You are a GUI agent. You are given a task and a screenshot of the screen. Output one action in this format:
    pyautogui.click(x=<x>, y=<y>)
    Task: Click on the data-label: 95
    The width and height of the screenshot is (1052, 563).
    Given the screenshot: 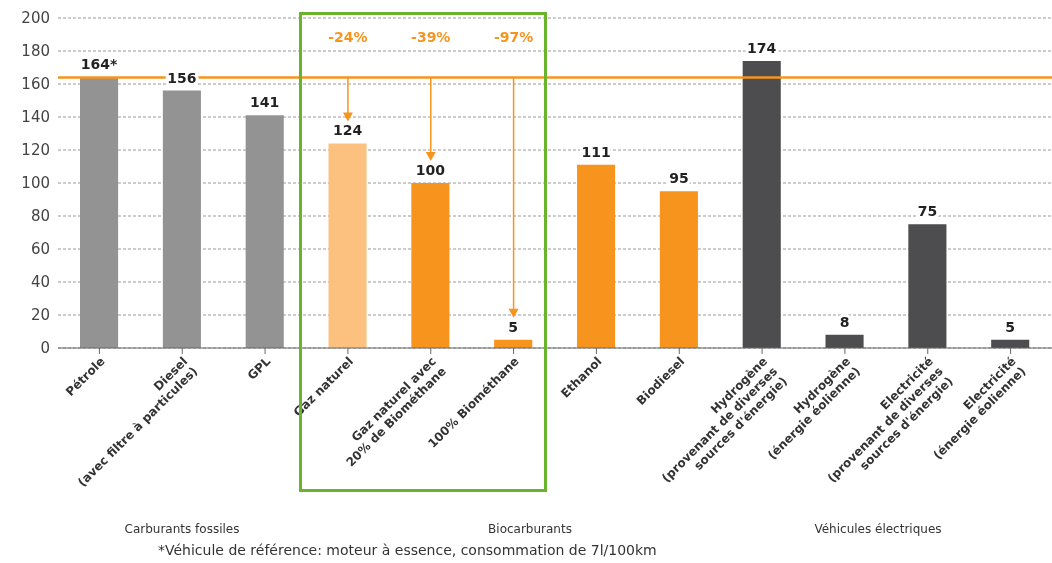 What is the action you would take?
    pyautogui.click(x=679, y=178)
    